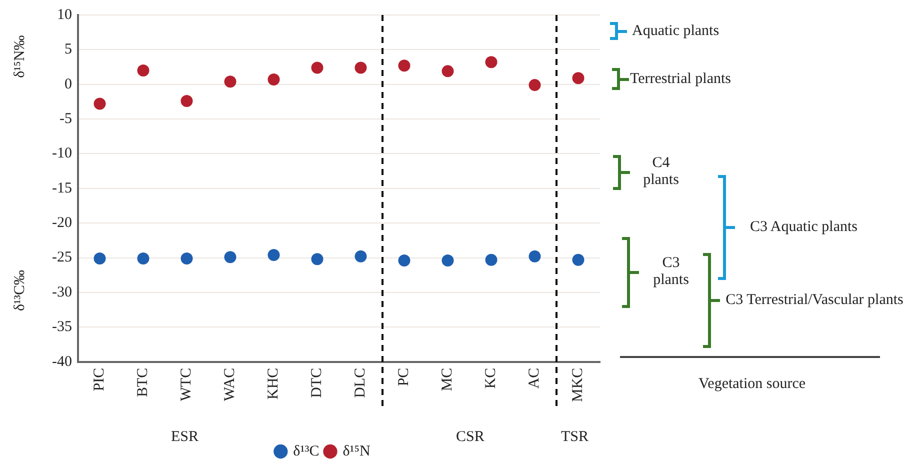 This screenshot has height=469, width=915. I want to click on x-tick-label: WTC, so click(186, 385).